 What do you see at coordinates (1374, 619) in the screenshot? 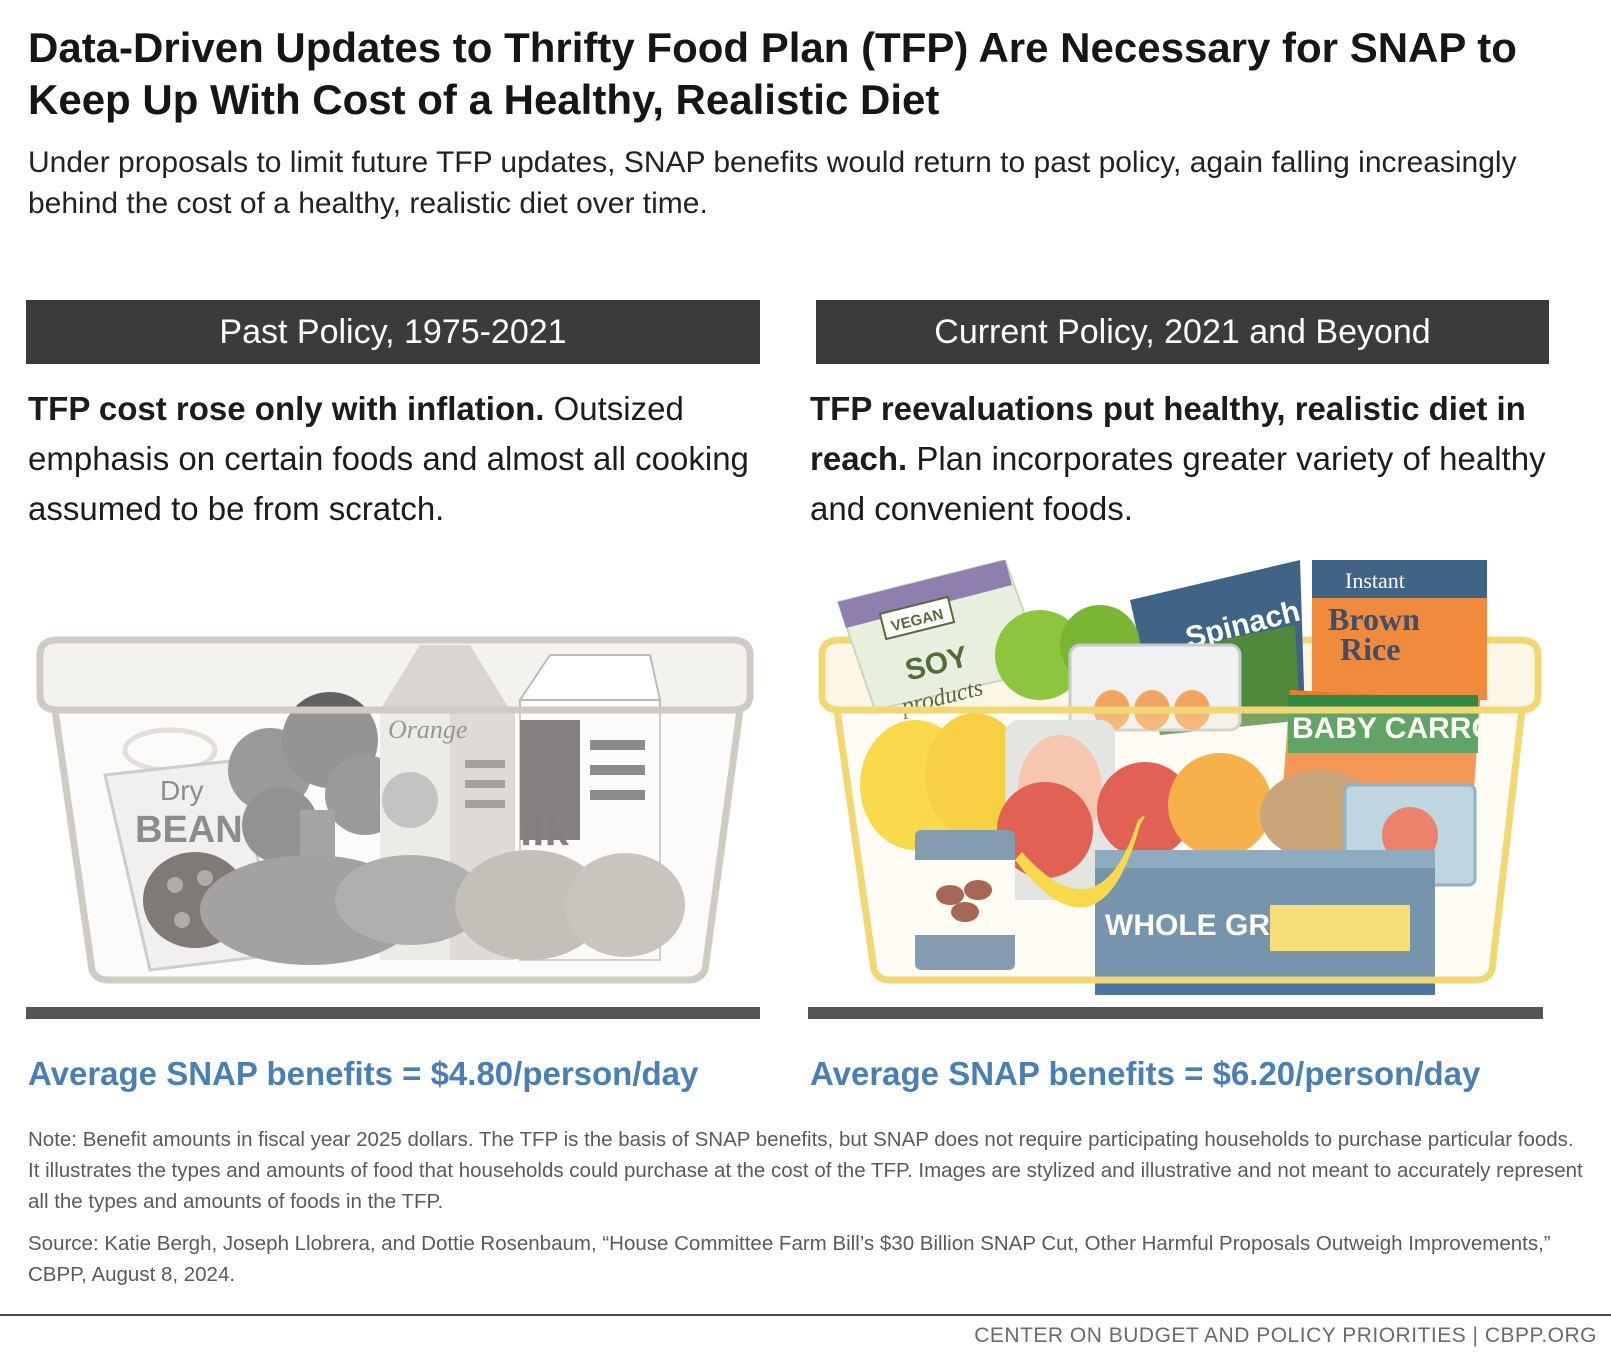
I see `brown-label: Brown` at bounding box center [1374, 619].